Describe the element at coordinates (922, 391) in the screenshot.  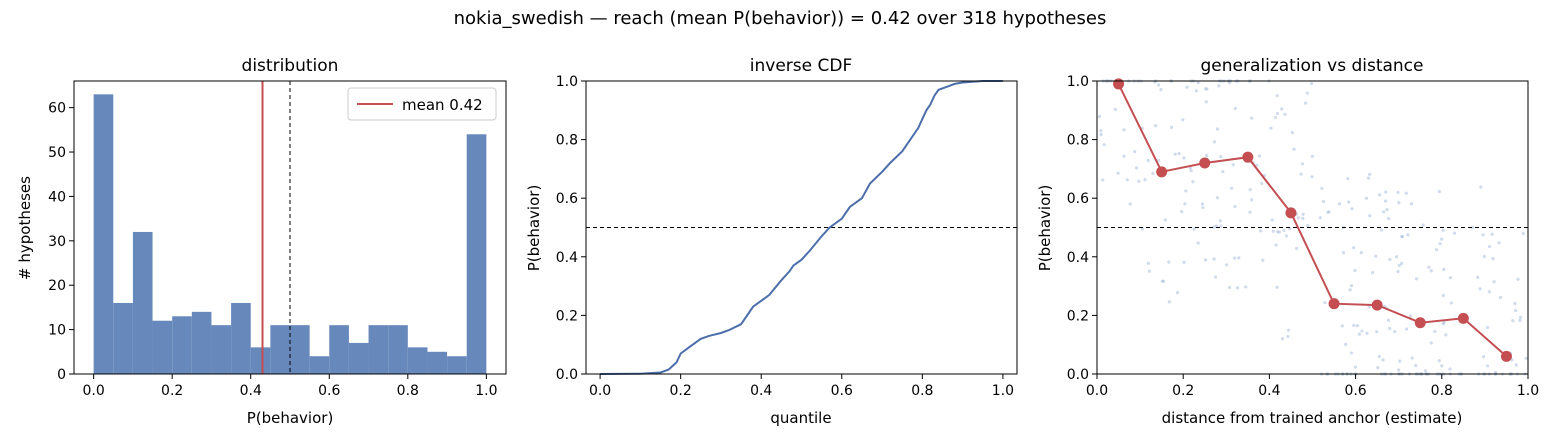
I see `inverse-cdf-xtick-label: 0.8` at that location.